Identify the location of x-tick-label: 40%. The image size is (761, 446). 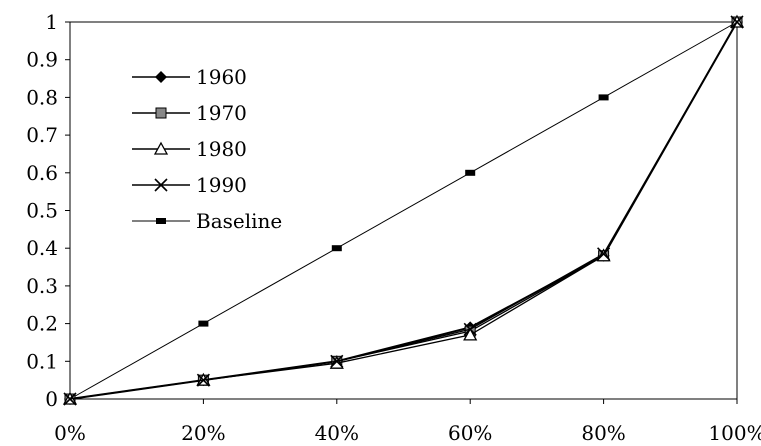
(337, 433).